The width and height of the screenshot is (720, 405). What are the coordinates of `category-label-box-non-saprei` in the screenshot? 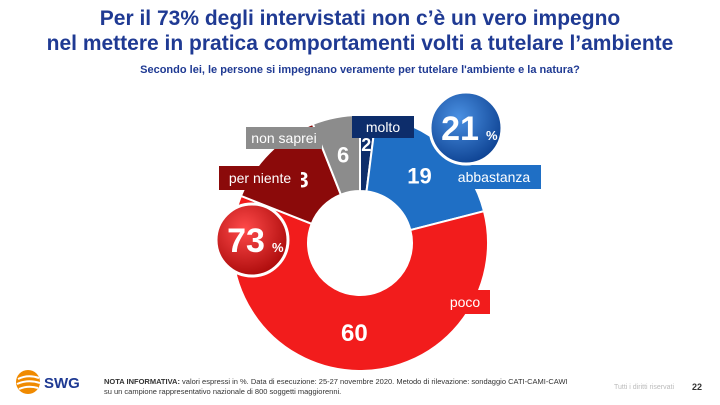 It's located at (284, 138).